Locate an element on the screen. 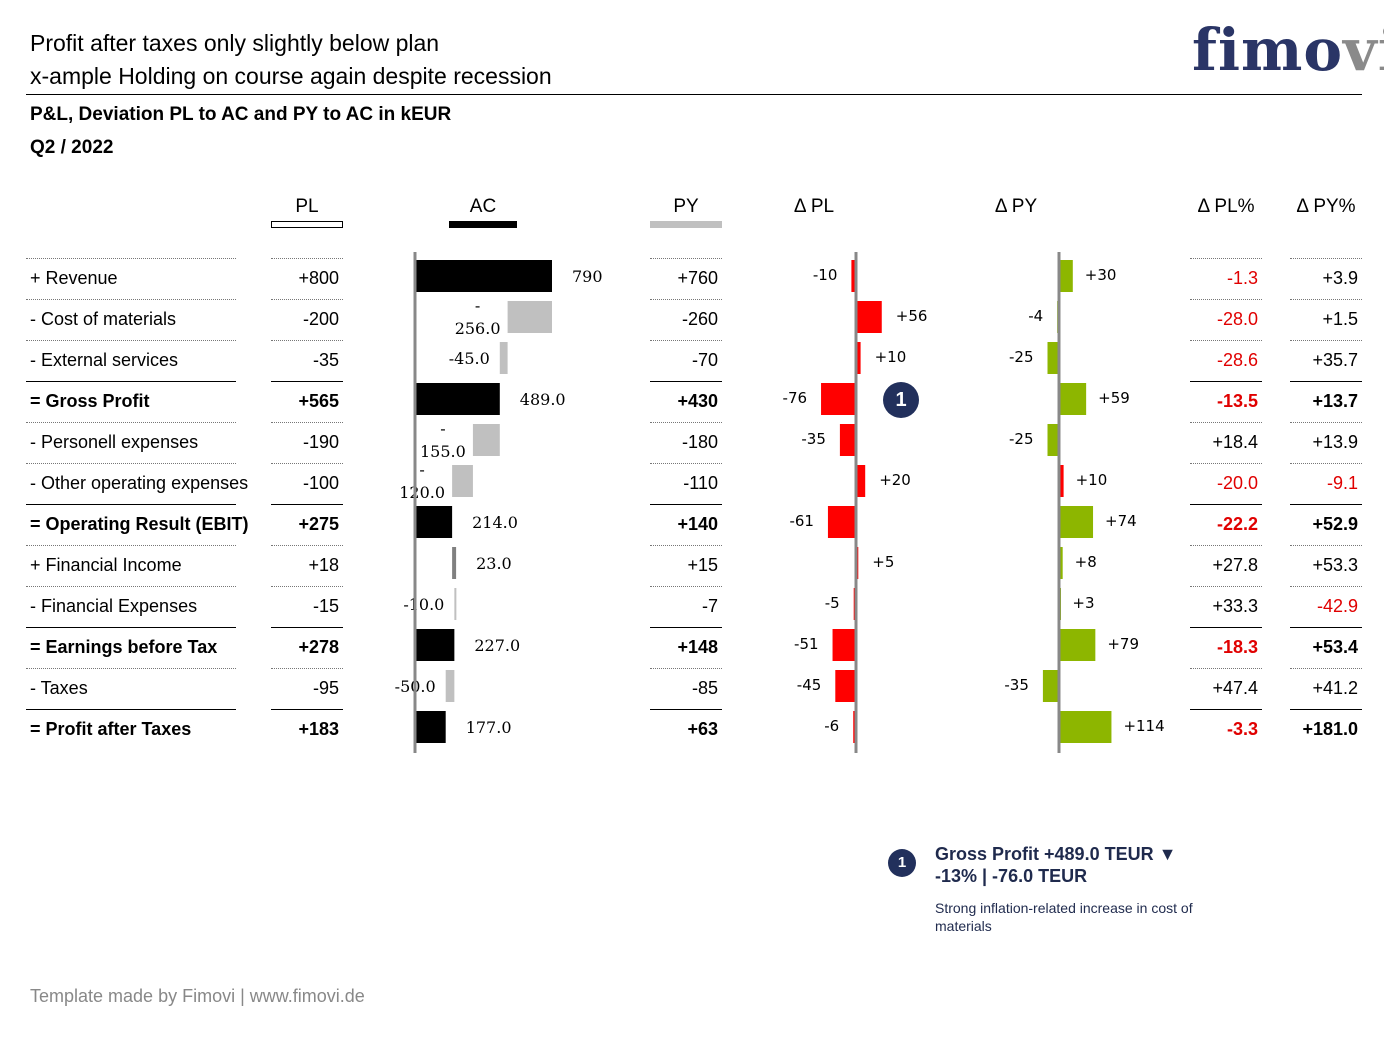 This screenshot has width=1384, height=1037. ac-value-label: 155.0 is located at coordinates (443, 451).